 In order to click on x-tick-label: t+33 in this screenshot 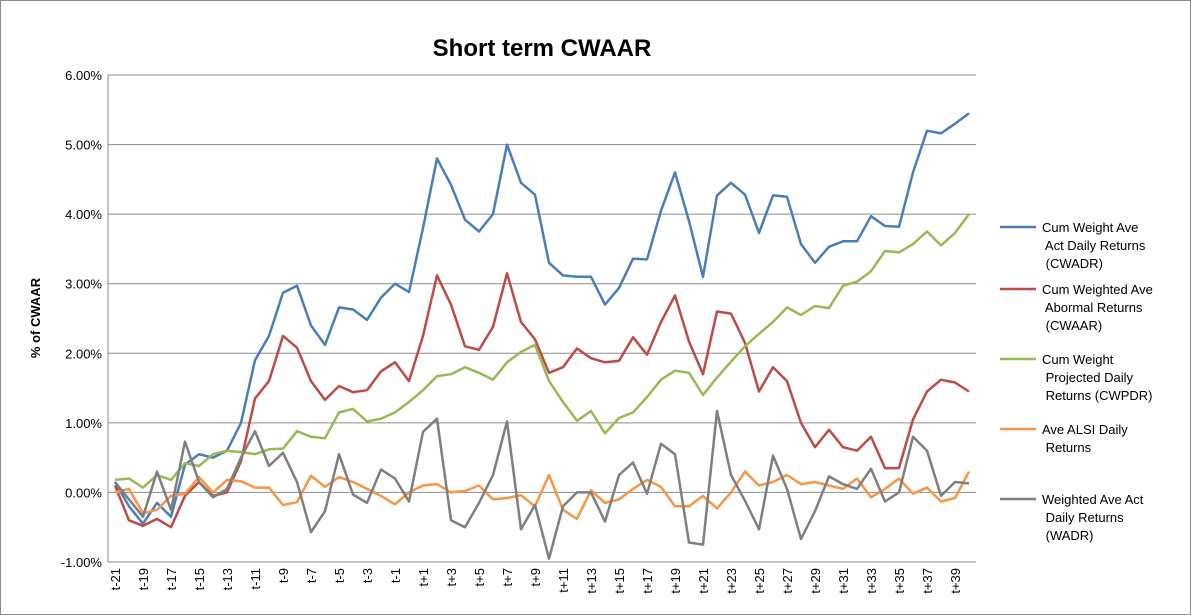, I will do `click(871, 581)`.